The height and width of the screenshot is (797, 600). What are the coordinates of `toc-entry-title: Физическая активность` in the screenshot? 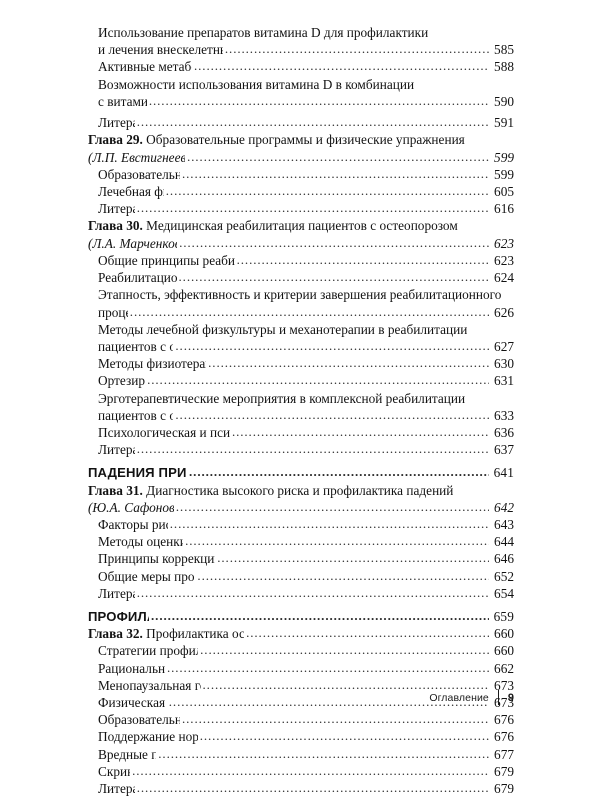 It's located at (132, 702).